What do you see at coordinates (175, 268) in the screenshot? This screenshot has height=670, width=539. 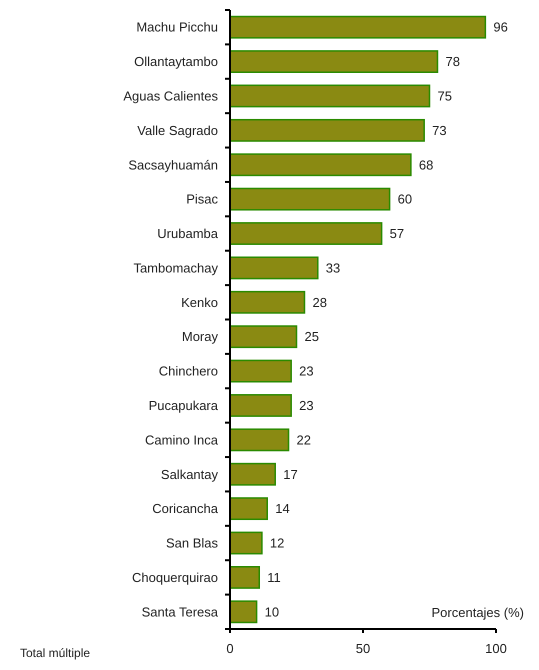 I see `y-tick-label: Tambomachay` at bounding box center [175, 268].